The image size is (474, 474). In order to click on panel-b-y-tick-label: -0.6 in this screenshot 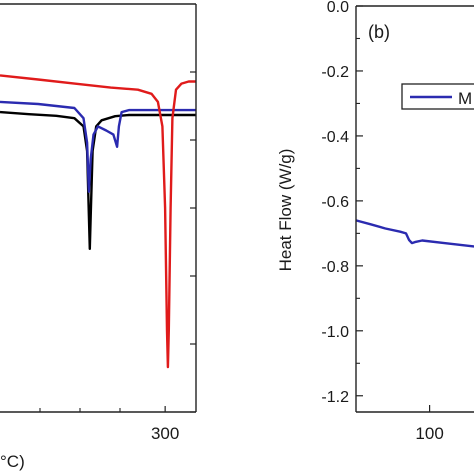, I will do `click(335, 202)`.